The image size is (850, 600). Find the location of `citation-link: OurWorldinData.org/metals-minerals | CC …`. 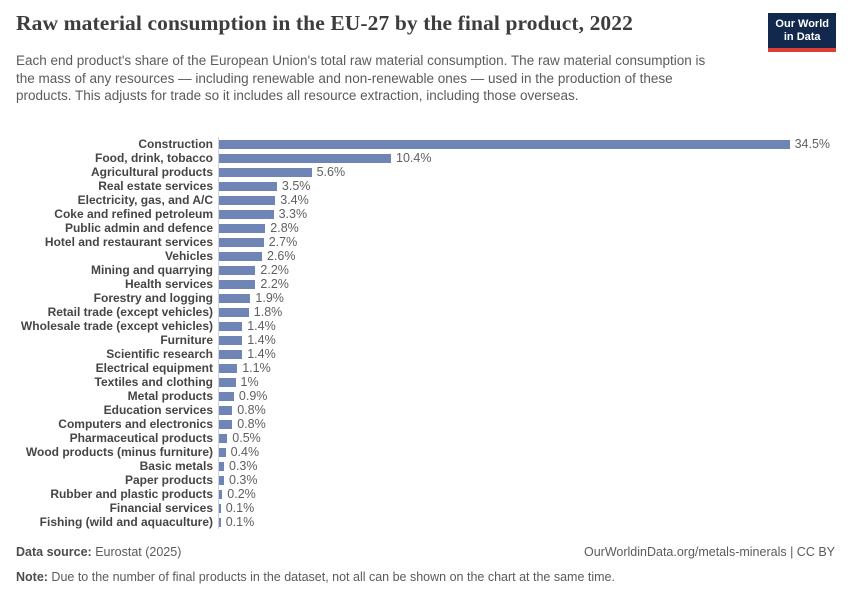

citation-link: OurWorldinData.org/metals-minerals | CC … is located at coordinates (709, 552).